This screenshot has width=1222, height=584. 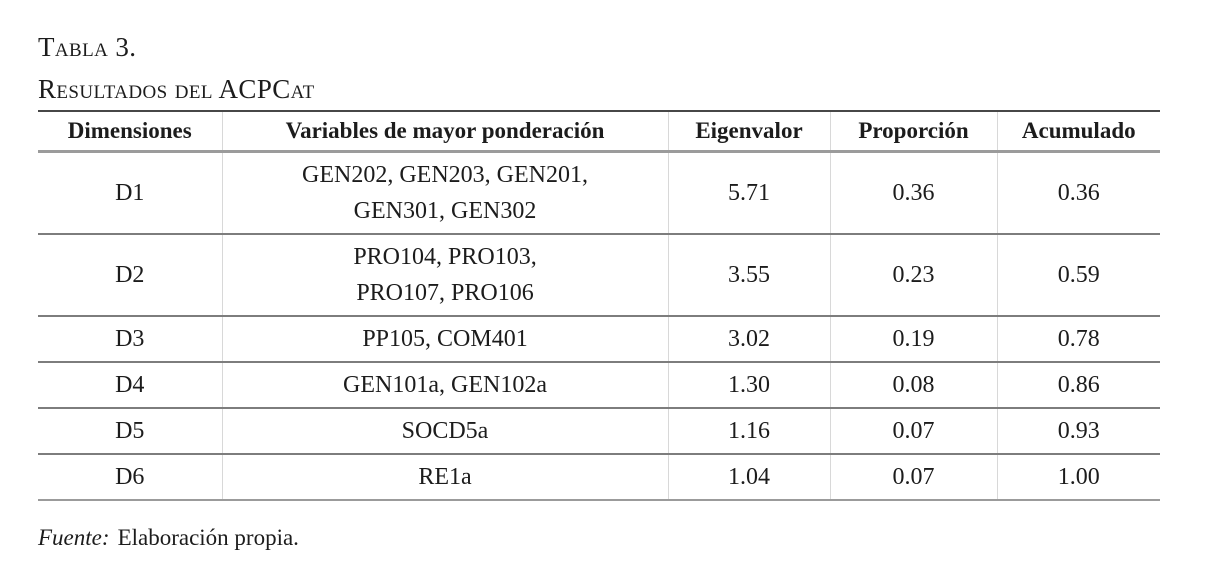 What do you see at coordinates (1078, 431) in the screenshot?
I see `acumulado-cell: 0.93` at bounding box center [1078, 431].